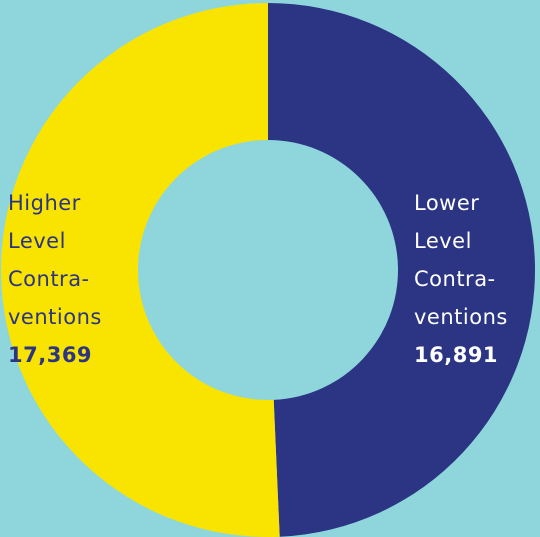  I want to click on label-line: Lower, so click(446, 203).